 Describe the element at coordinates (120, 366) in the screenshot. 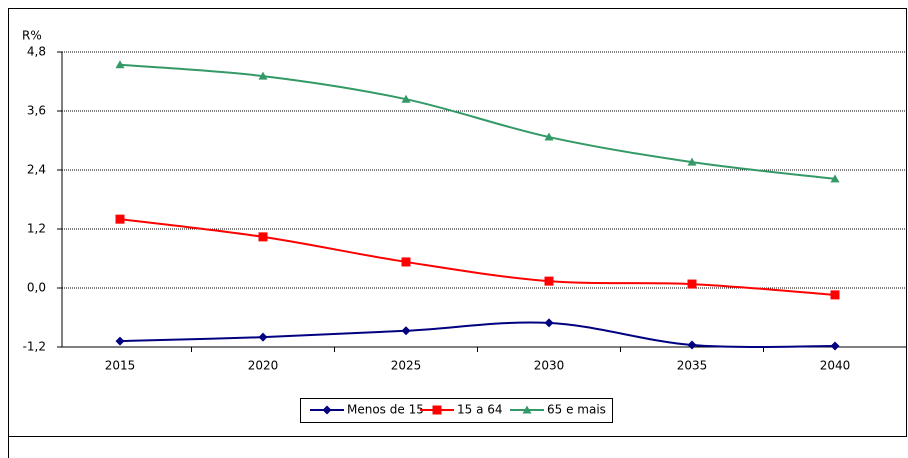

I see `x-tick-label: 2015` at that location.